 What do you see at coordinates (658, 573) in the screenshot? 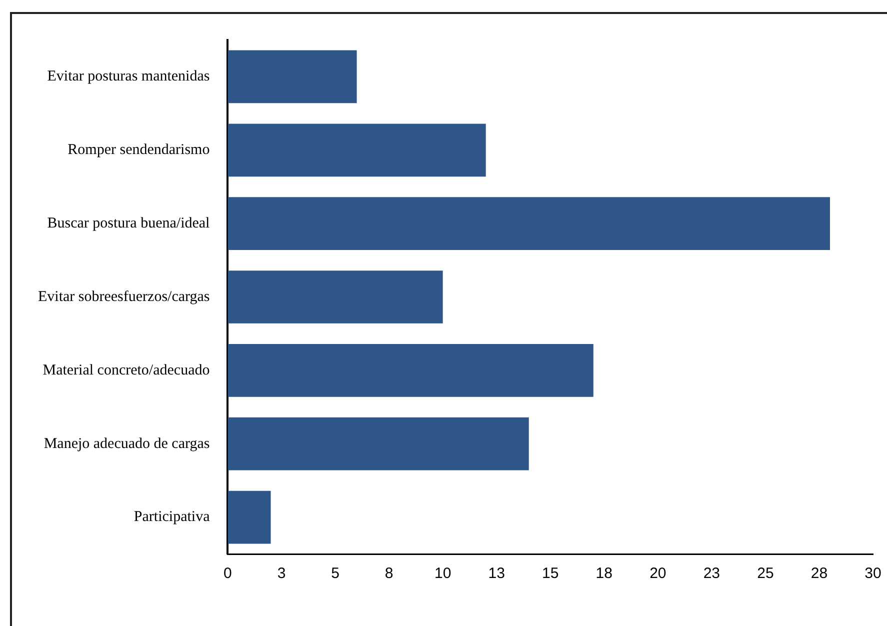
I see `x-tick-label: 20` at bounding box center [658, 573].